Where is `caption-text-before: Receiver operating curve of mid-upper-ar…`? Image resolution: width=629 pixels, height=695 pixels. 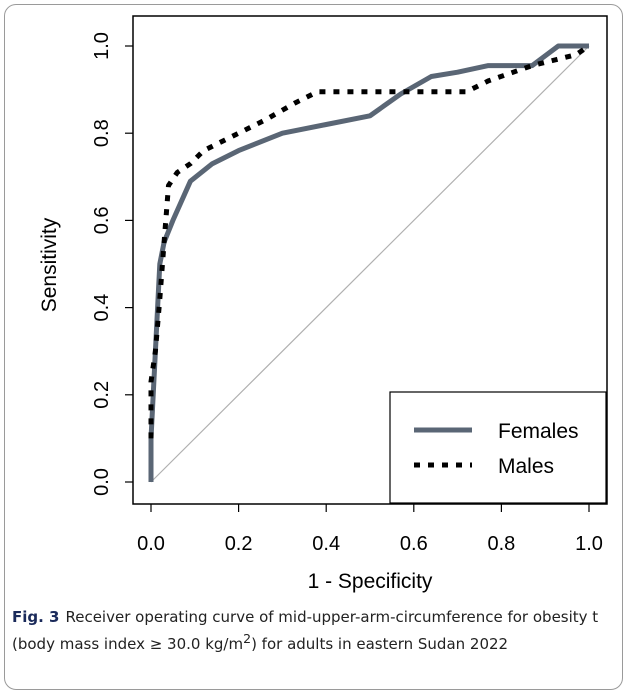
caption-text-before: Receiver operating curve of mid-upper-ar… is located at coordinates (305, 630).